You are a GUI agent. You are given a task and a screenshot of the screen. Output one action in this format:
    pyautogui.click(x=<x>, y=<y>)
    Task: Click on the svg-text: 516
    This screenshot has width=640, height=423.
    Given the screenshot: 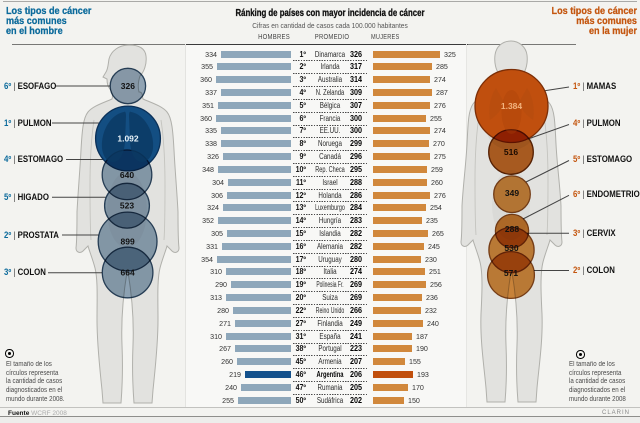 What is the action you would take?
    pyautogui.click(x=511, y=152)
    